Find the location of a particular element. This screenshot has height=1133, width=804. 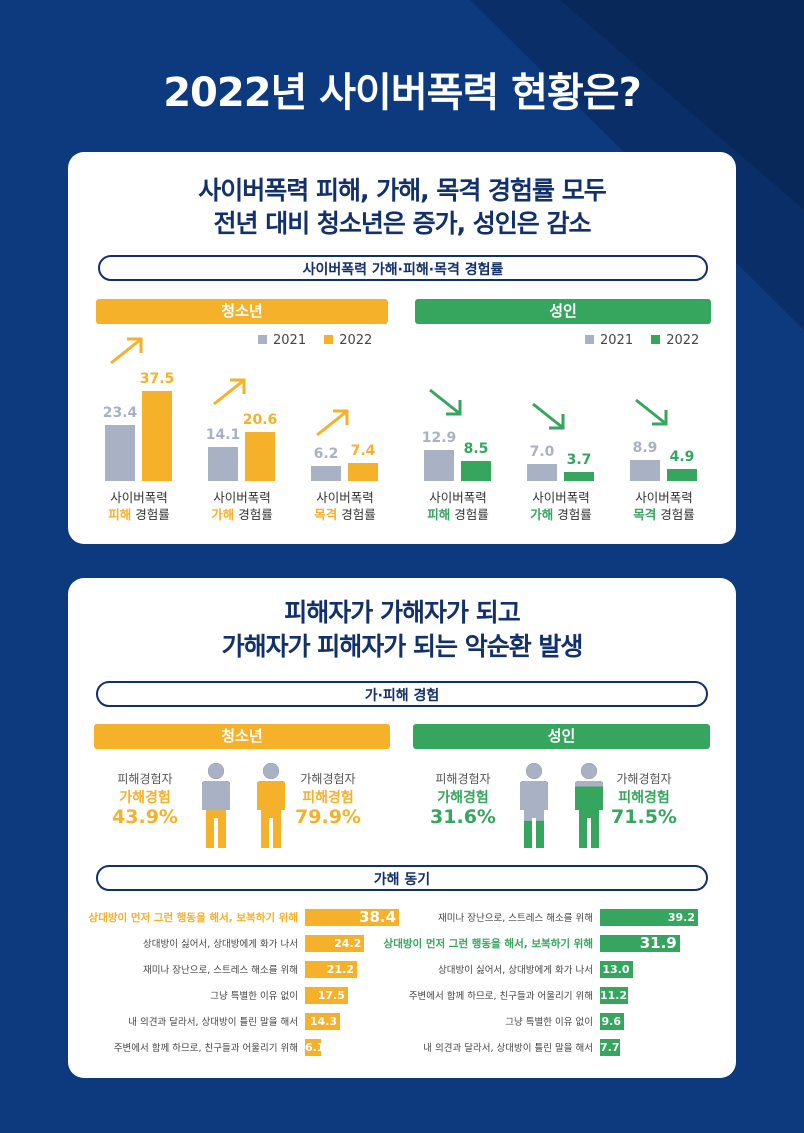

adult-group-header-2: 성인 is located at coordinates (561, 736).